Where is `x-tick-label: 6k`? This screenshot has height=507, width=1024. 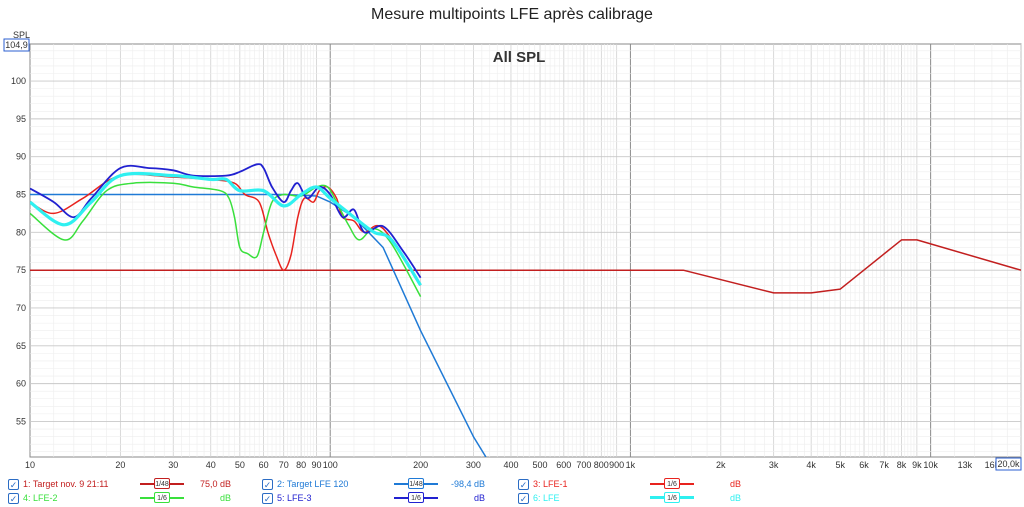 x-tick-label: 6k is located at coordinates (864, 465).